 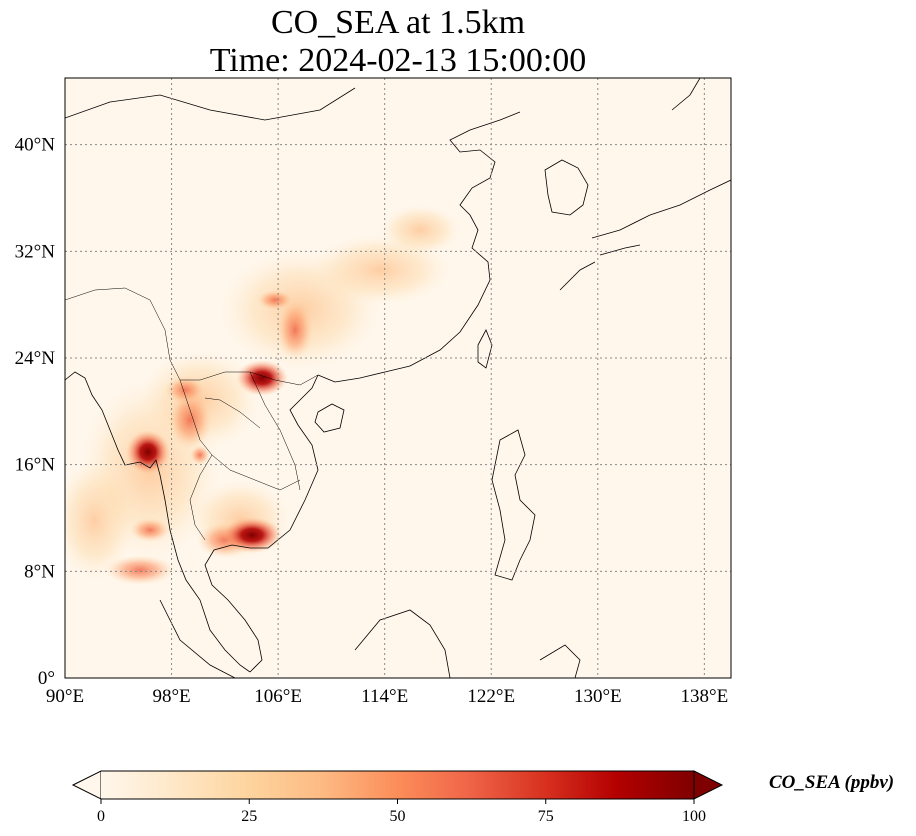 I want to click on lat-tick-label: 0°, so click(x=46, y=678).